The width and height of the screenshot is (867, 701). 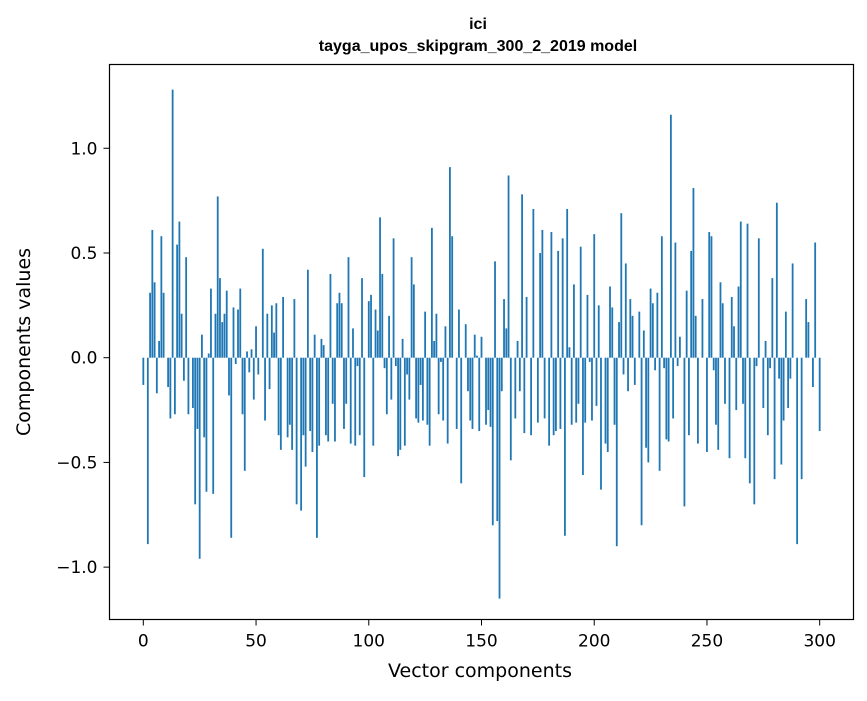 I want to click on x-tick-label: 200, so click(x=594, y=642).